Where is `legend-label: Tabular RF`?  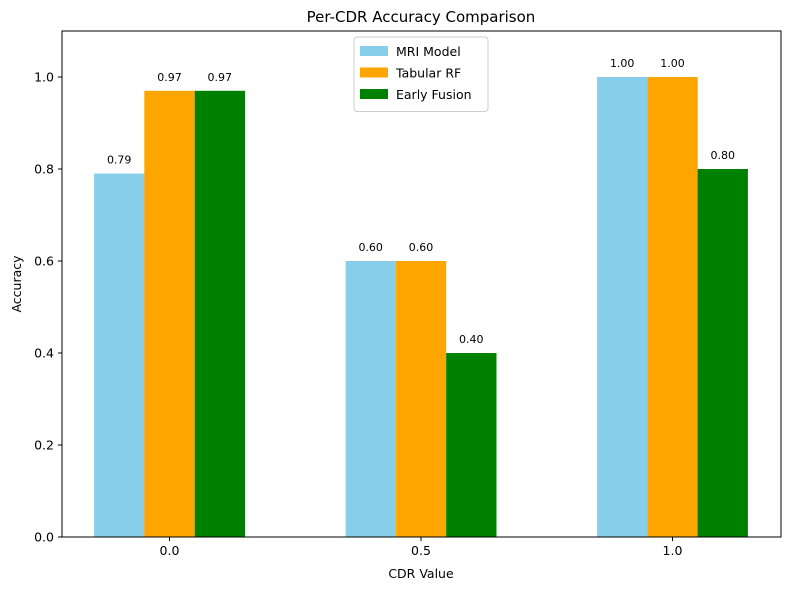
legend-label: Tabular RF is located at coordinates (428, 73).